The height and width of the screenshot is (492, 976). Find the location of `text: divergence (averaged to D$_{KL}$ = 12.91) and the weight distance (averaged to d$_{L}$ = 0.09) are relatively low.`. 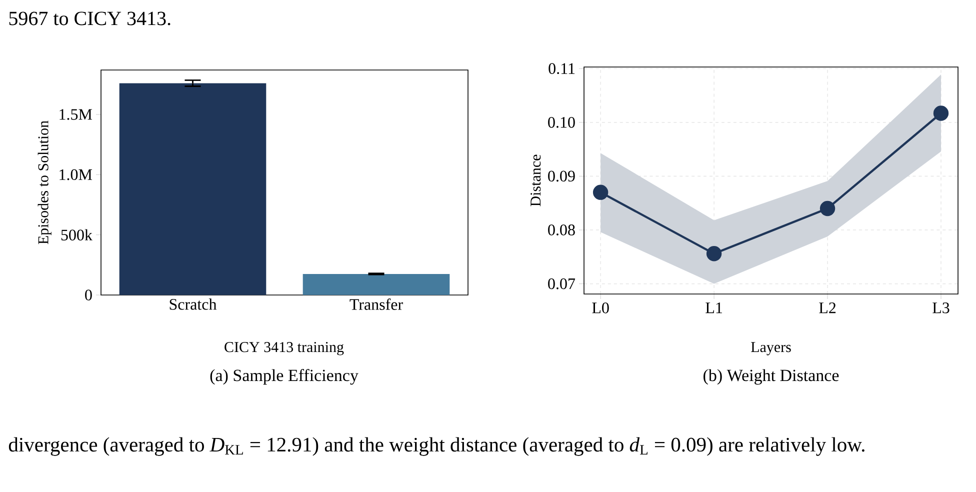

text: divergence (averaged to D$_{KL}$ = 12.91) and the weight distance (averaged to d$_{L}$ = 0.09) are relatively low. is located at coordinates (436, 446).